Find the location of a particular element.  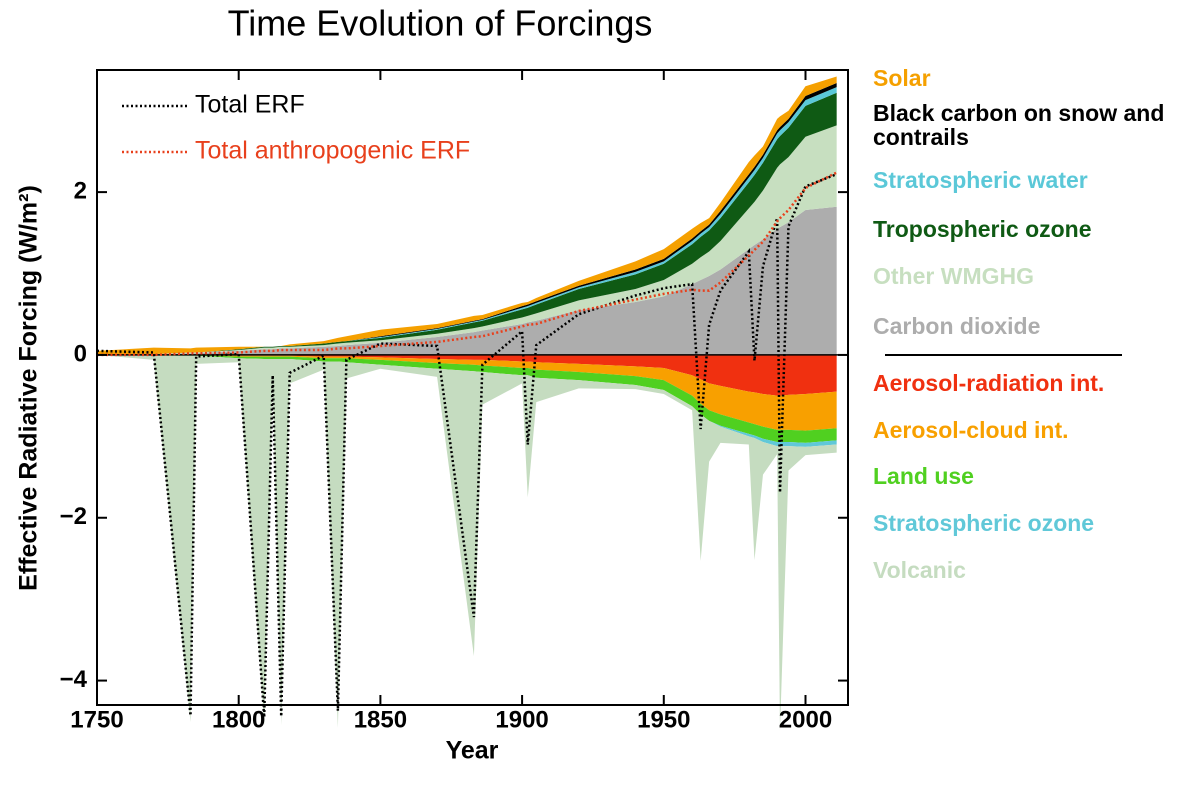

y-tick-label: 2 is located at coordinates (80, 190).